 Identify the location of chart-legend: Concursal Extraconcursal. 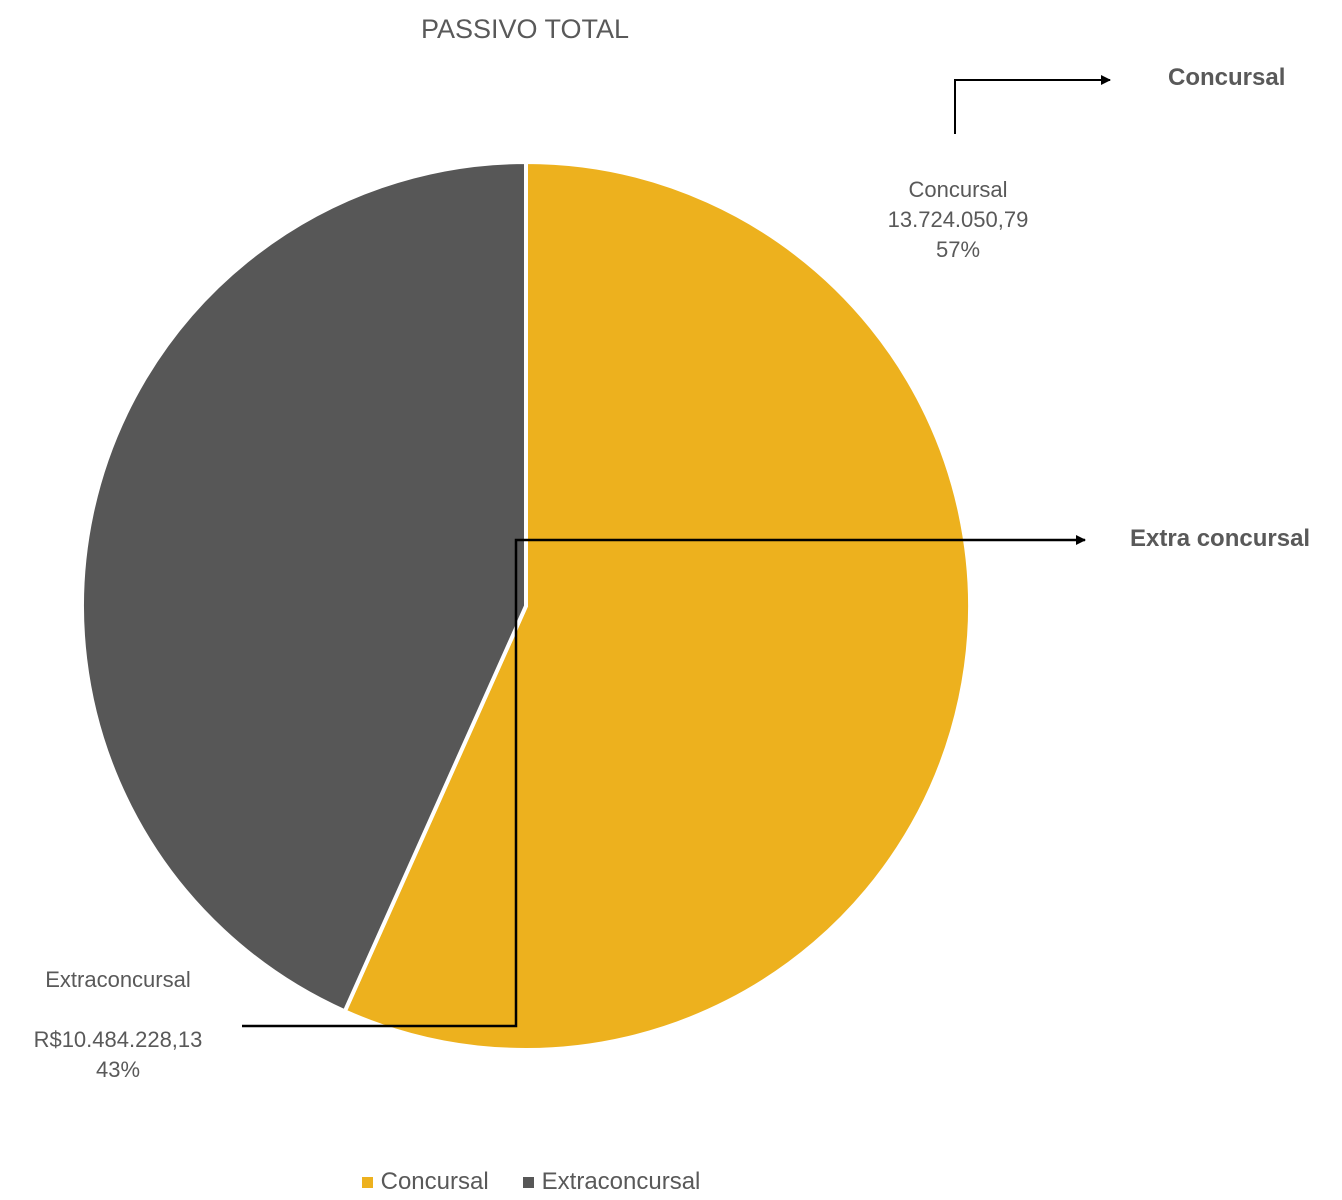
(531, 1182).